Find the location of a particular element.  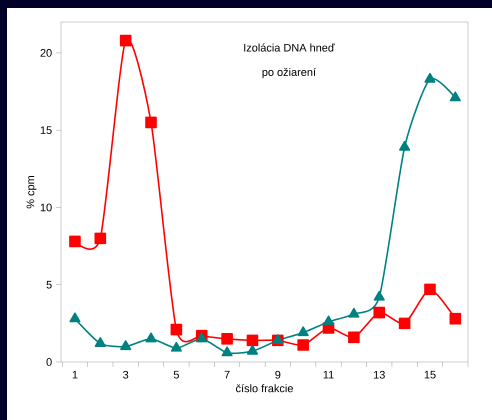

x-tick-label: 3 is located at coordinates (125, 374).